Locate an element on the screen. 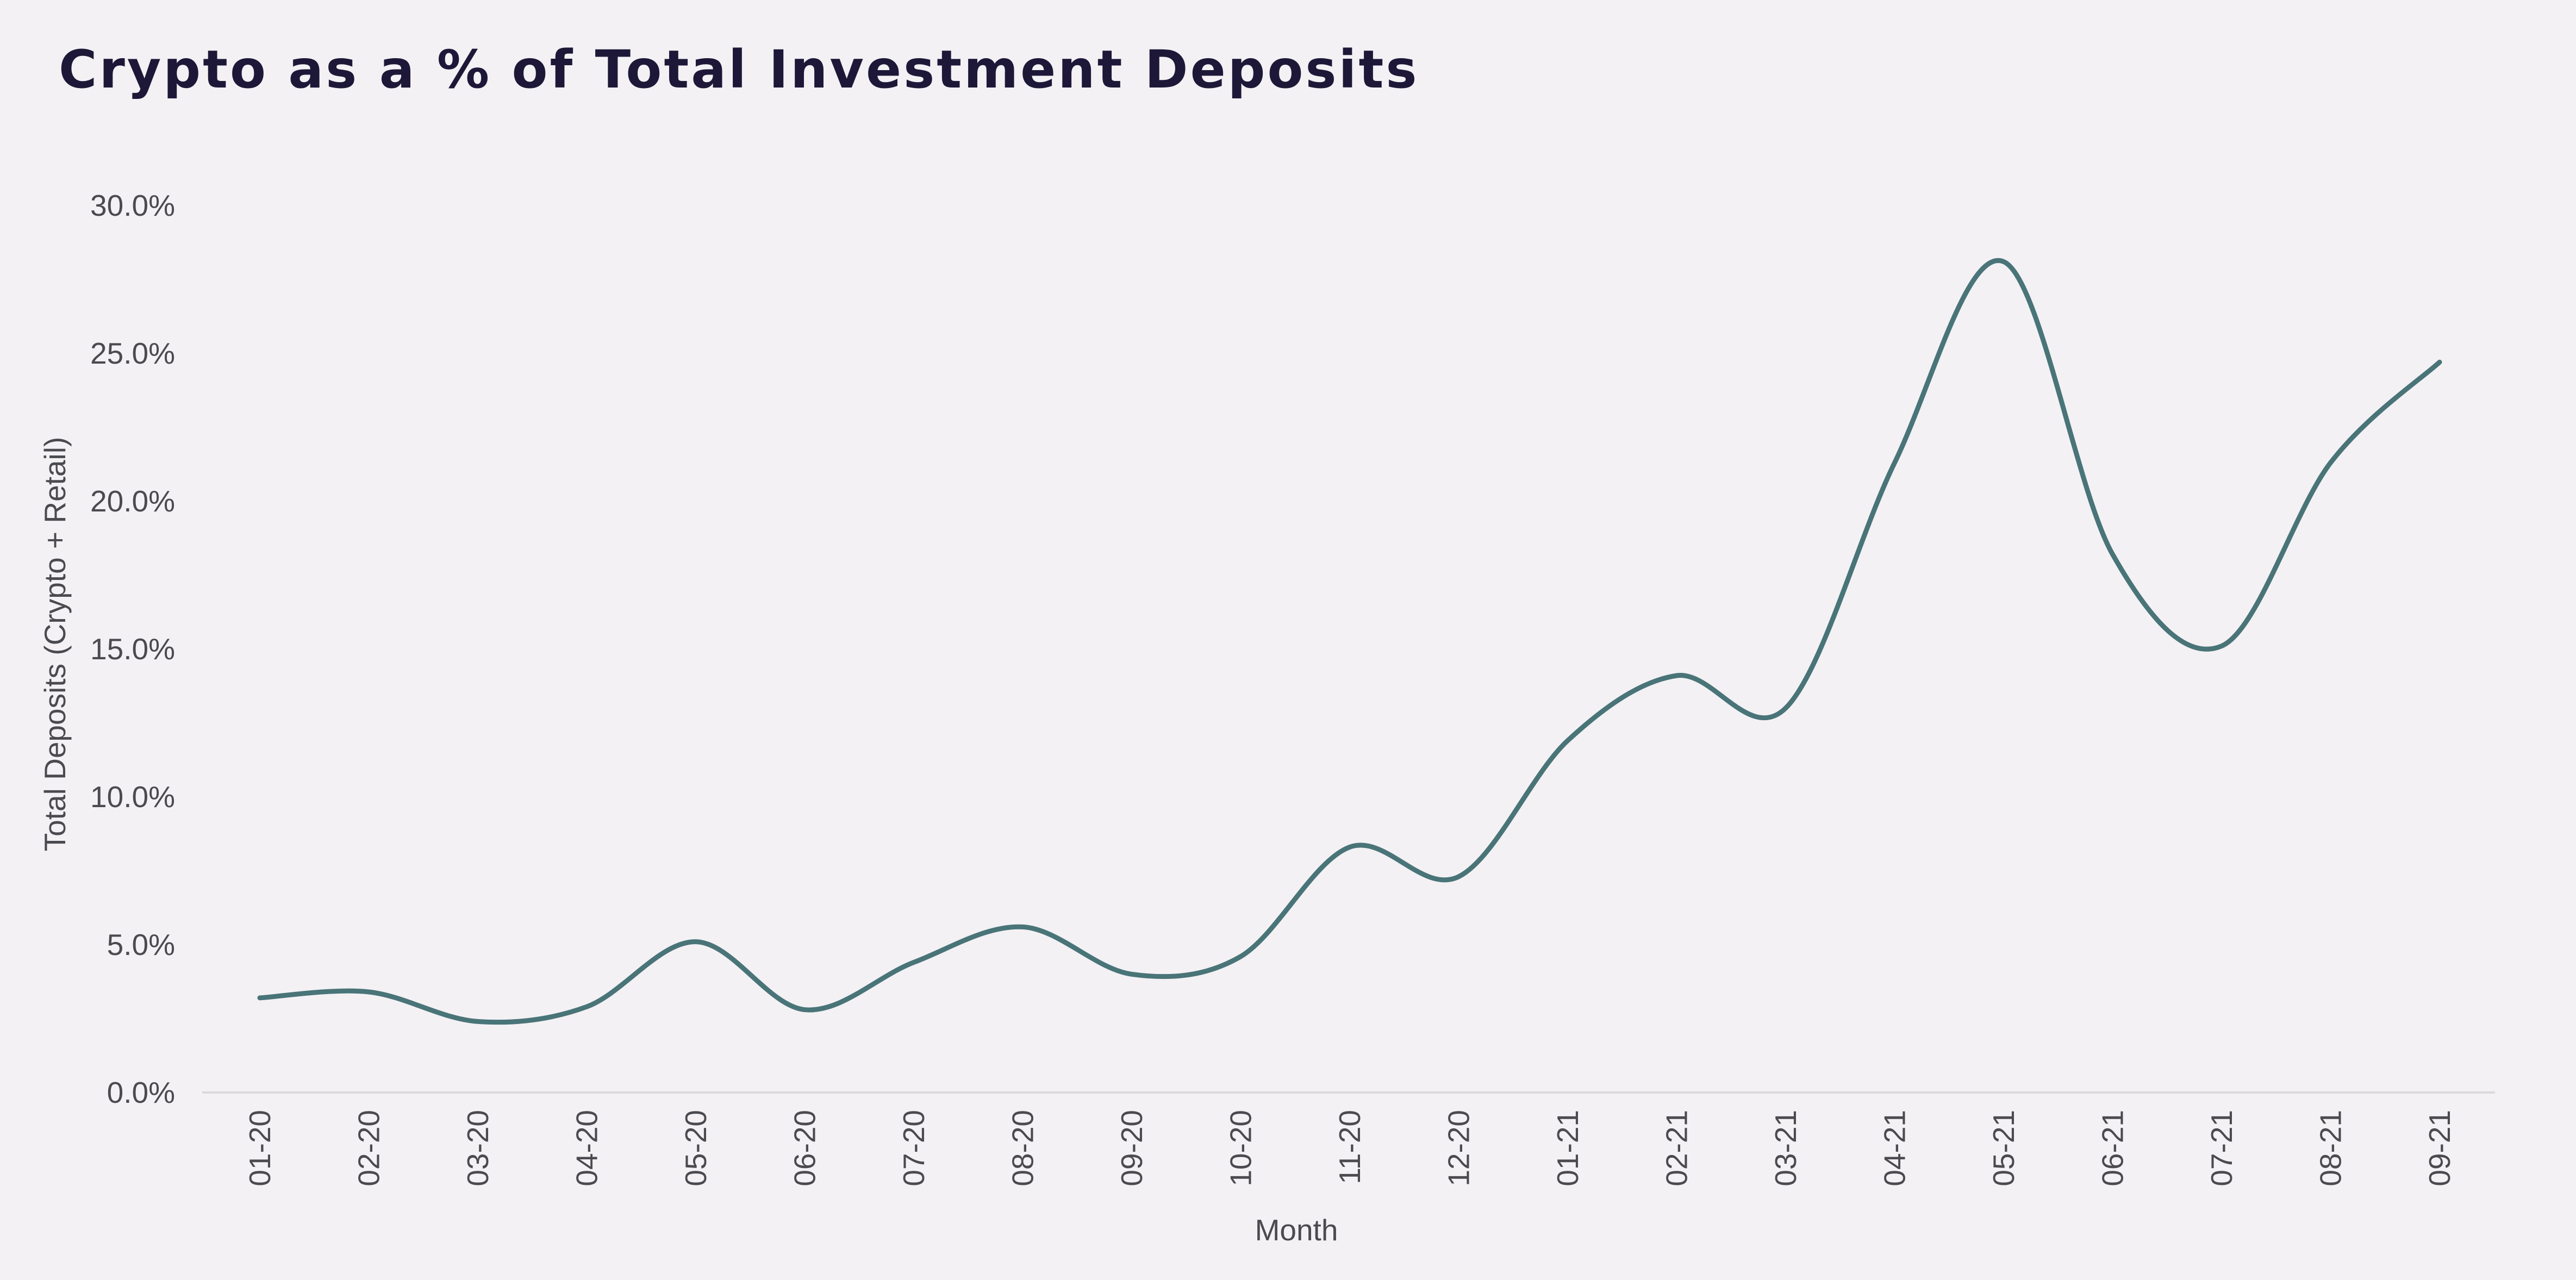  x-tick-label: 11-20 is located at coordinates (1350, 1147).